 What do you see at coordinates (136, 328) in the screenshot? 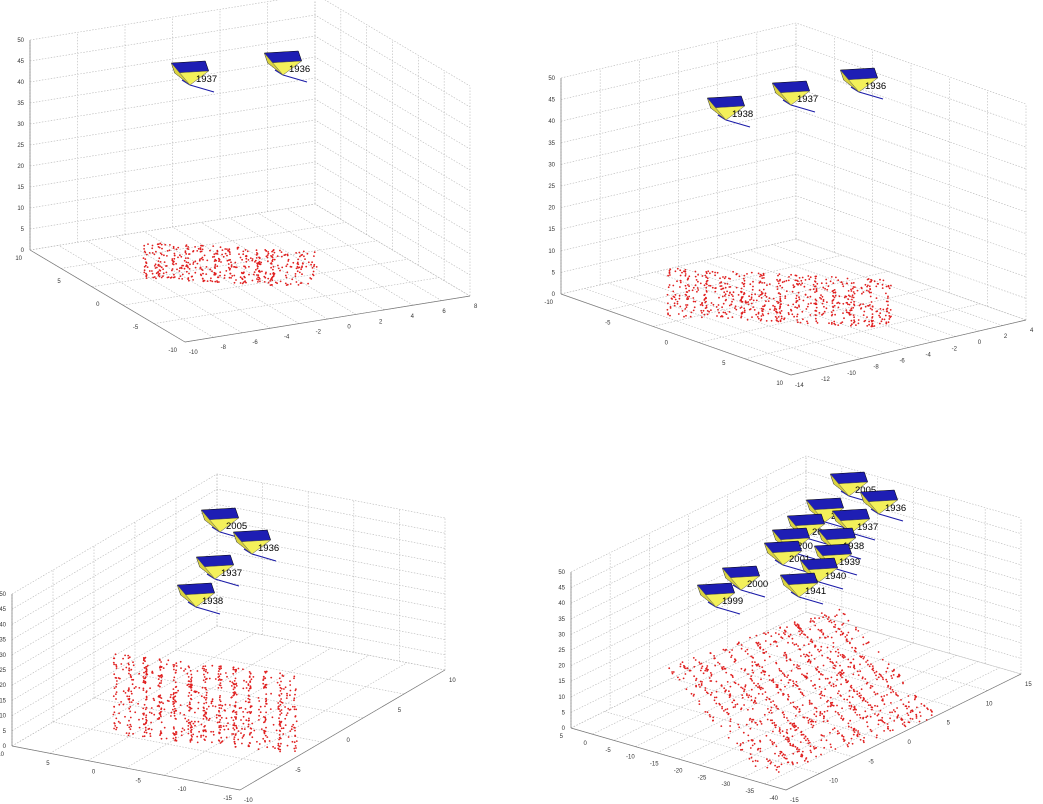
I see `y-tick-label: -5` at bounding box center [136, 328].